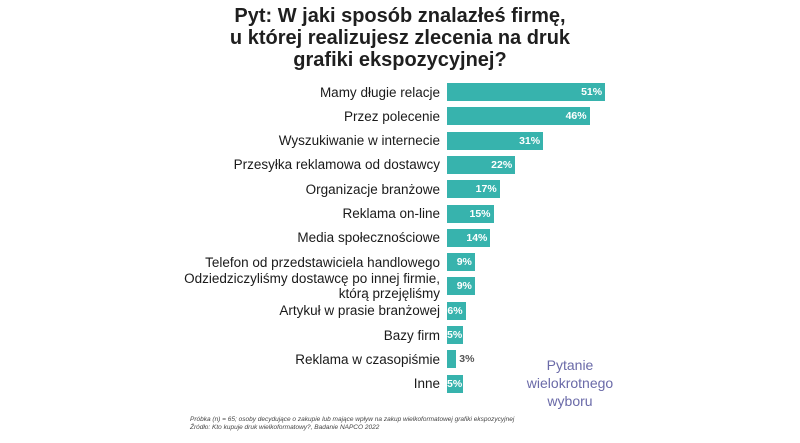  Describe the element at coordinates (224, 383) in the screenshot. I see `category-label: Inne` at that location.